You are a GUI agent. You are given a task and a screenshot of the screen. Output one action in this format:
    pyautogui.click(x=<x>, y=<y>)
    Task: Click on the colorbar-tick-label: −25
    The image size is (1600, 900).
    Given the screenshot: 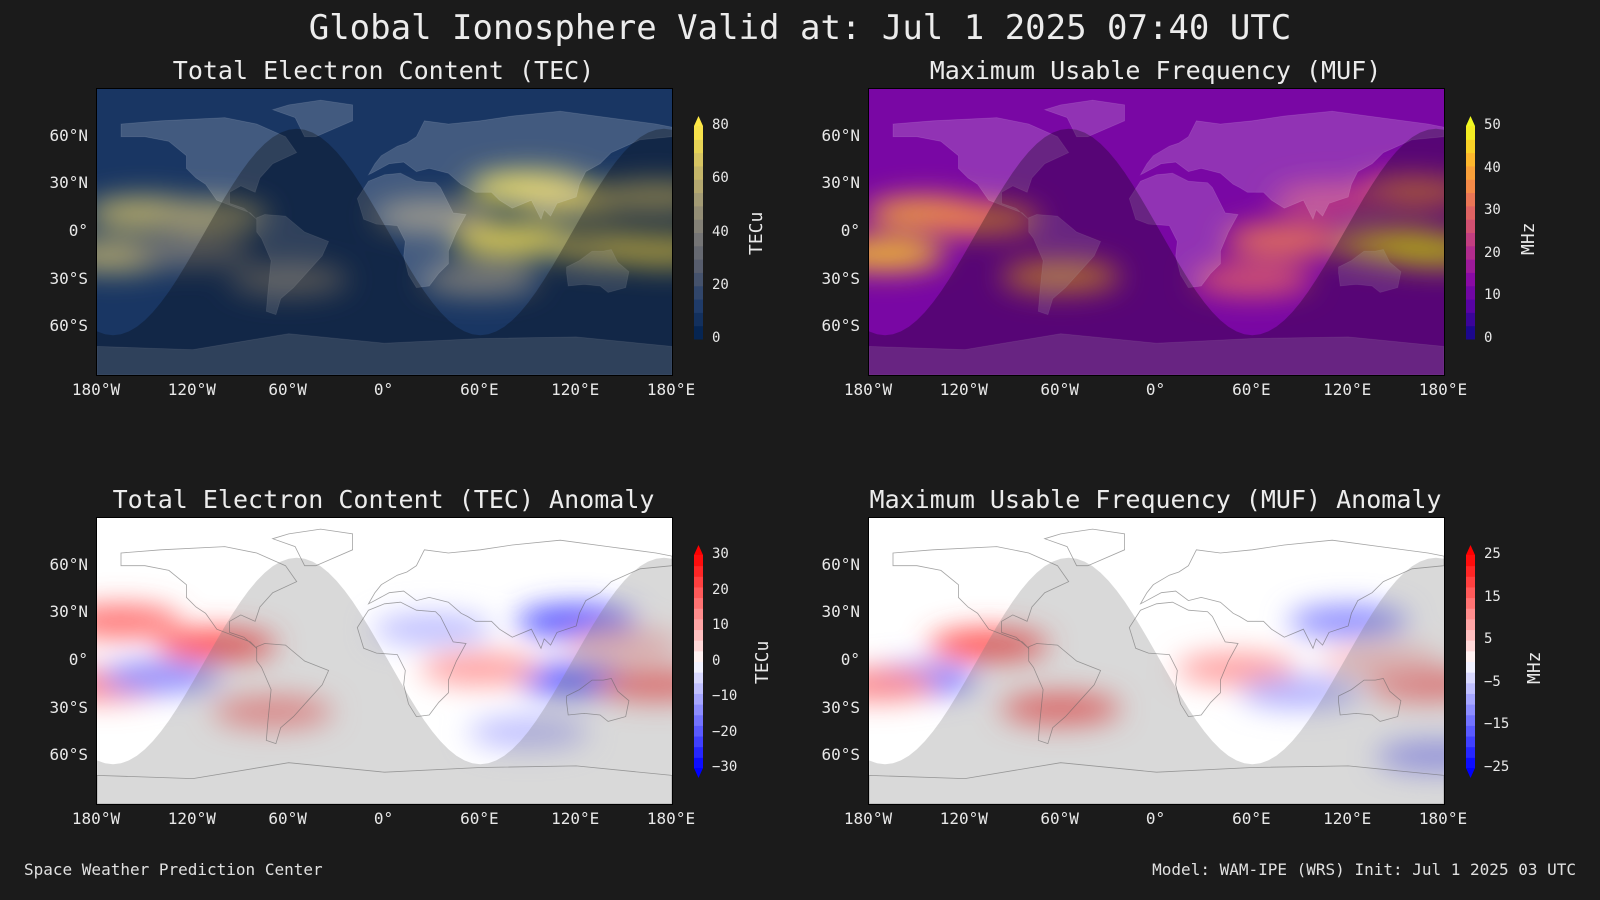 What is the action you would take?
    pyautogui.click(x=1497, y=767)
    